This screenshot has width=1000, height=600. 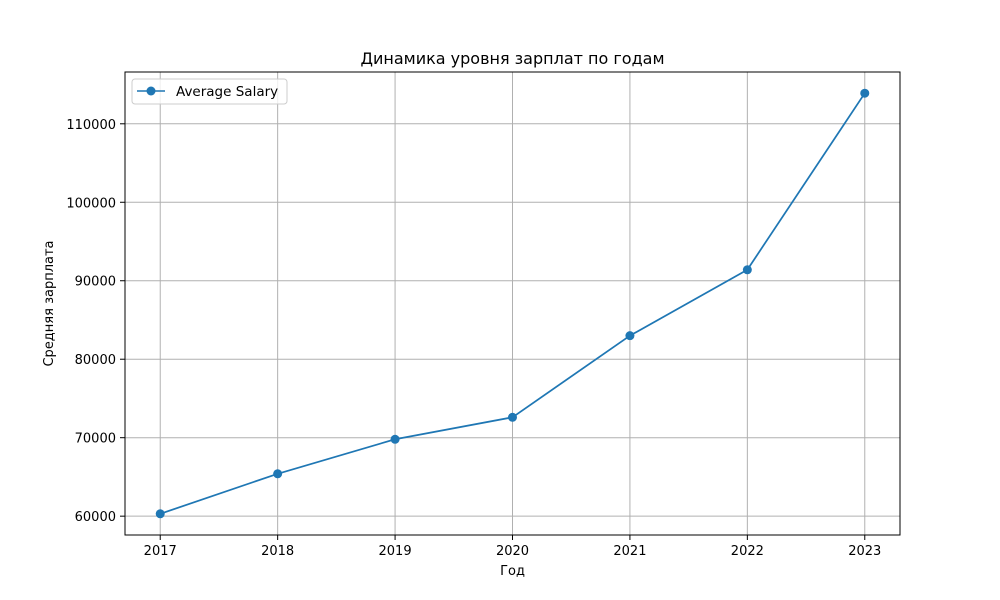 I want to click on x-tick-label: 2023, so click(x=864, y=551).